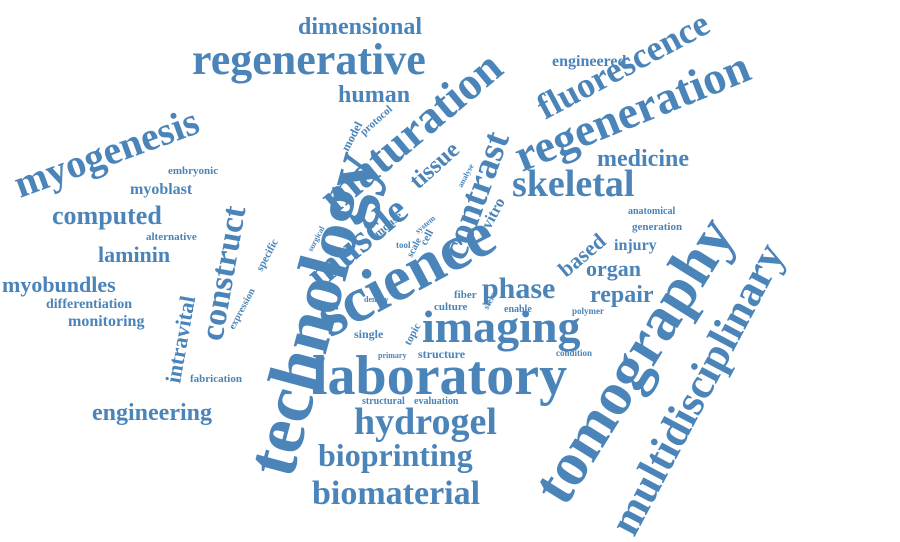 Image resolution: width=900 pixels, height=542 pixels. What do you see at coordinates (436, 401) in the screenshot?
I see `word-evaluation: evaluation` at bounding box center [436, 401].